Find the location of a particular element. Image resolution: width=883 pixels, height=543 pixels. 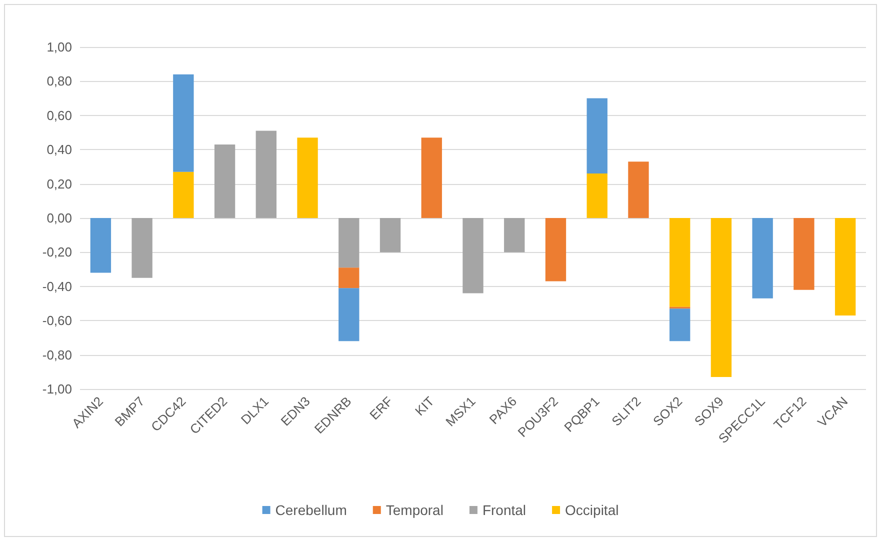

y-tick-label: -0,20 is located at coordinates (57, 252).